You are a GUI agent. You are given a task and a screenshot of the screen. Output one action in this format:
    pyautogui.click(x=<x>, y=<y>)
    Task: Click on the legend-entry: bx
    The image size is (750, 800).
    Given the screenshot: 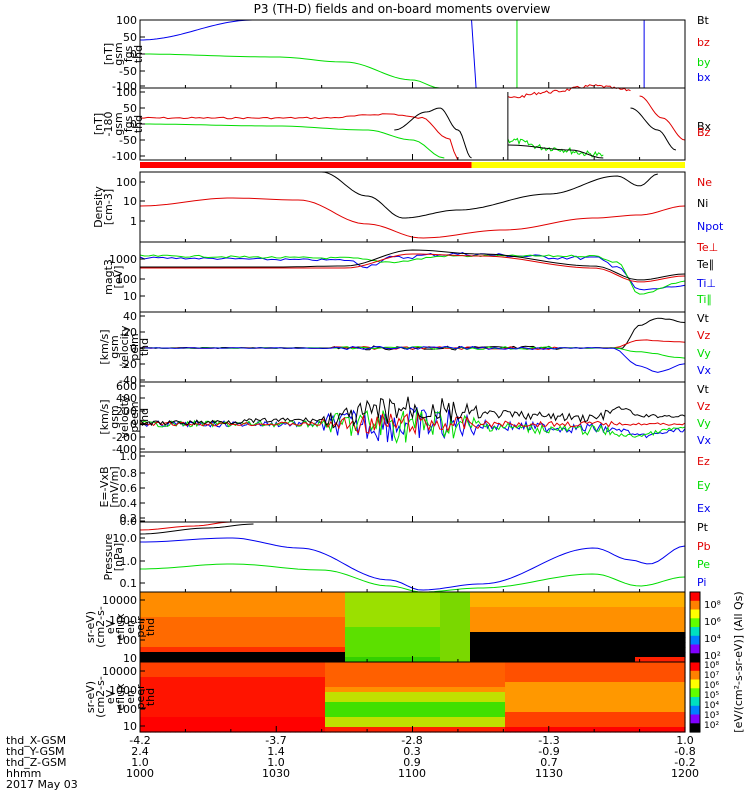 What is the action you would take?
    pyautogui.click(x=704, y=77)
    